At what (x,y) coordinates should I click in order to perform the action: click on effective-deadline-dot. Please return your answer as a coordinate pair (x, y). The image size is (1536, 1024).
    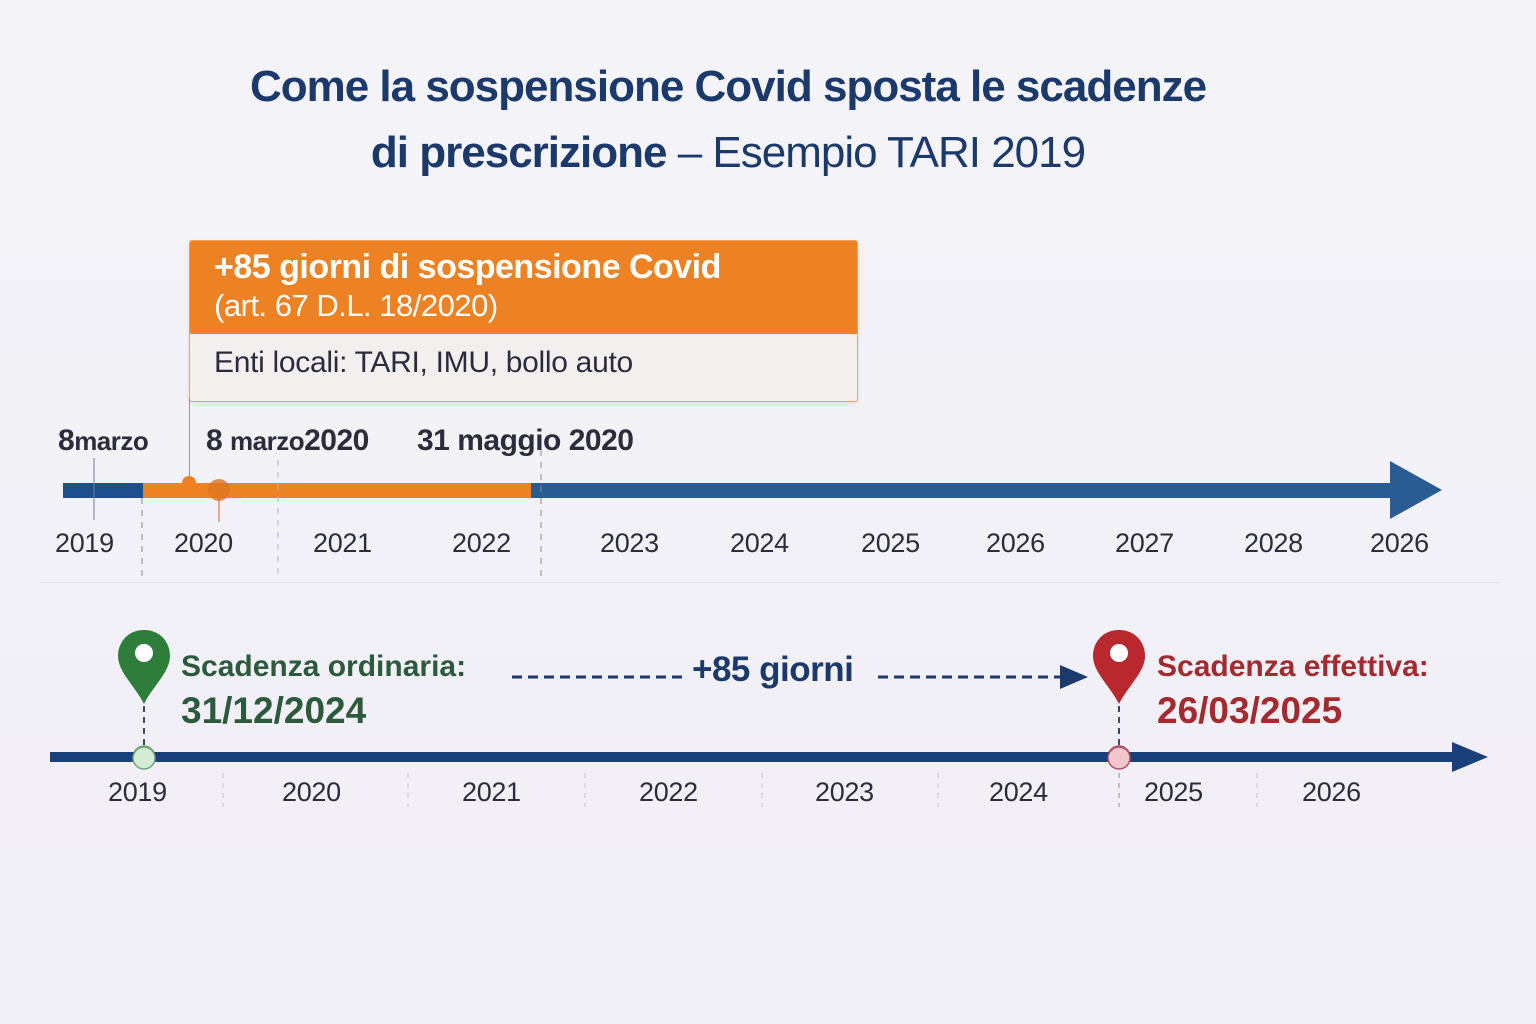
    Looking at the image, I should click on (1119, 758).